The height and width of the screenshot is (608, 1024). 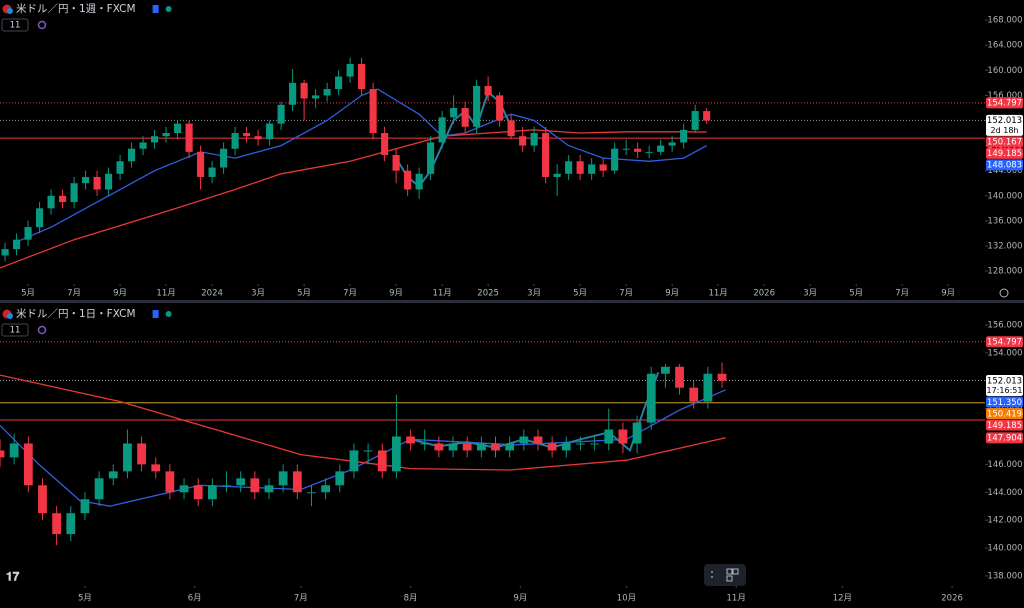 What do you see at coordinates (725, 575) in the screenshot?
I see `layout-toolbar` at bounding box center [725, 575].